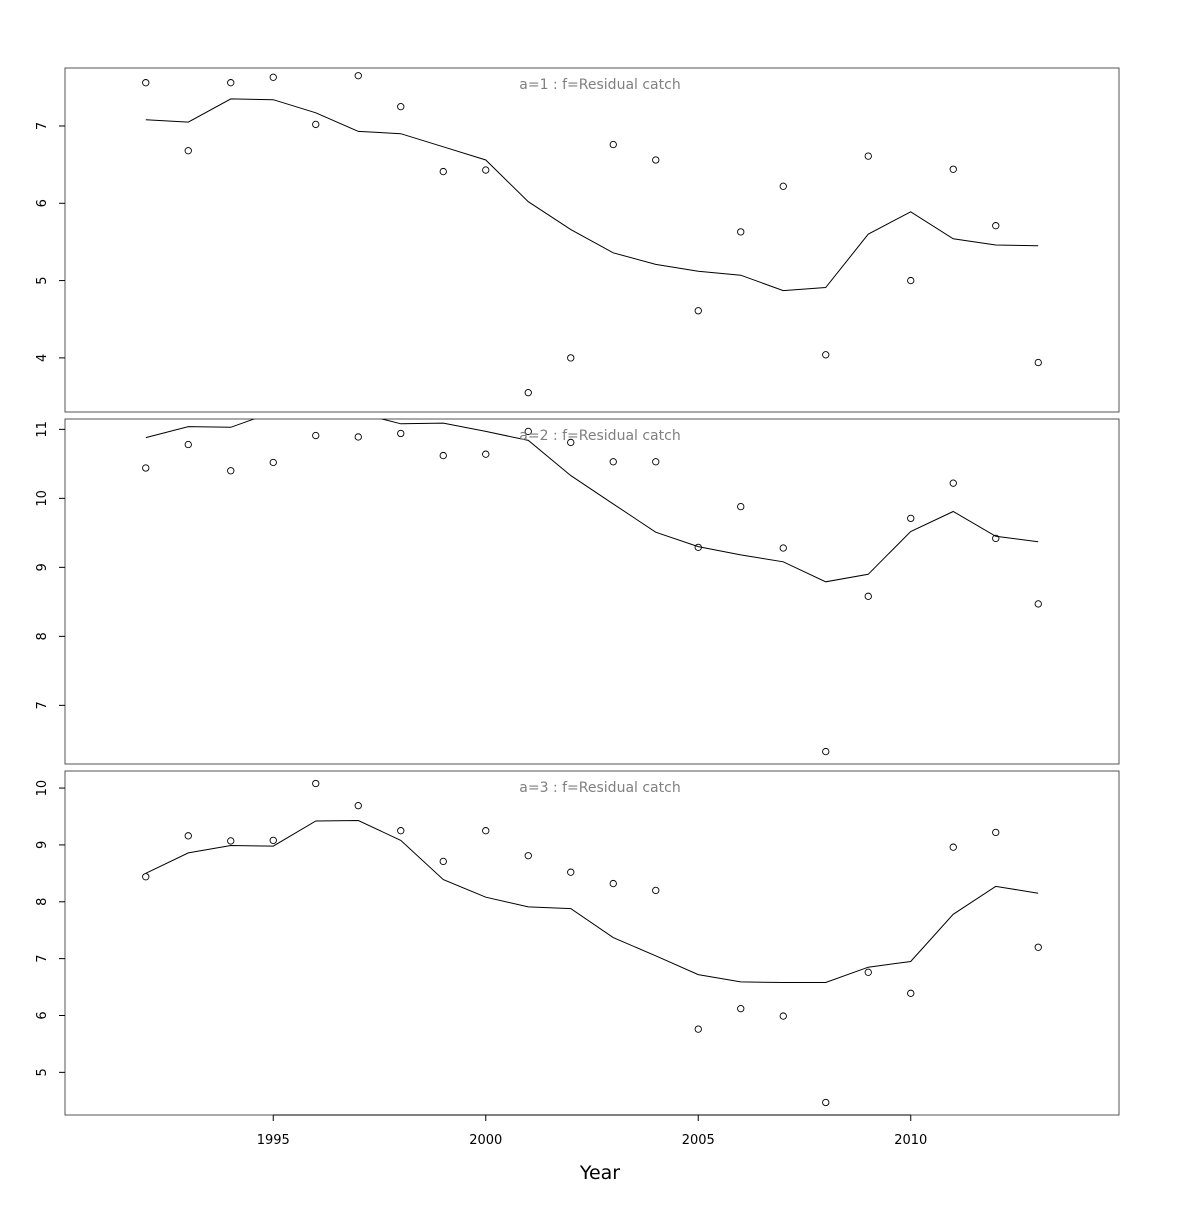  What do you see at coordinates (273, 1140) in the screenshot?
I see `x-tick-label: 1995` at bounding box center [273, 1140].